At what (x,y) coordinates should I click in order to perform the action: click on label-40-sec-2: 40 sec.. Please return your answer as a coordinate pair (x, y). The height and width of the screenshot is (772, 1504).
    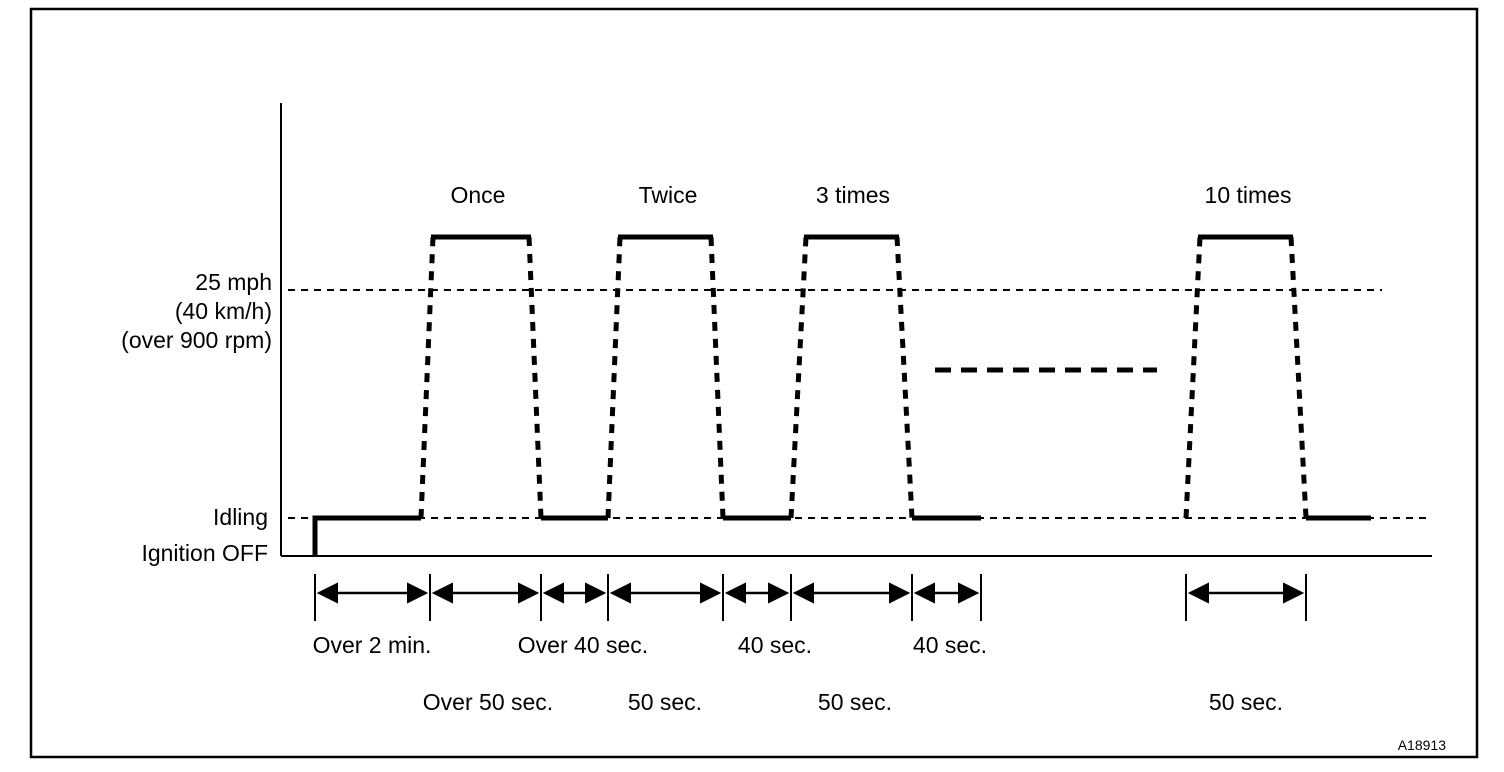
    Looking at the image, I should click on (775, 645).